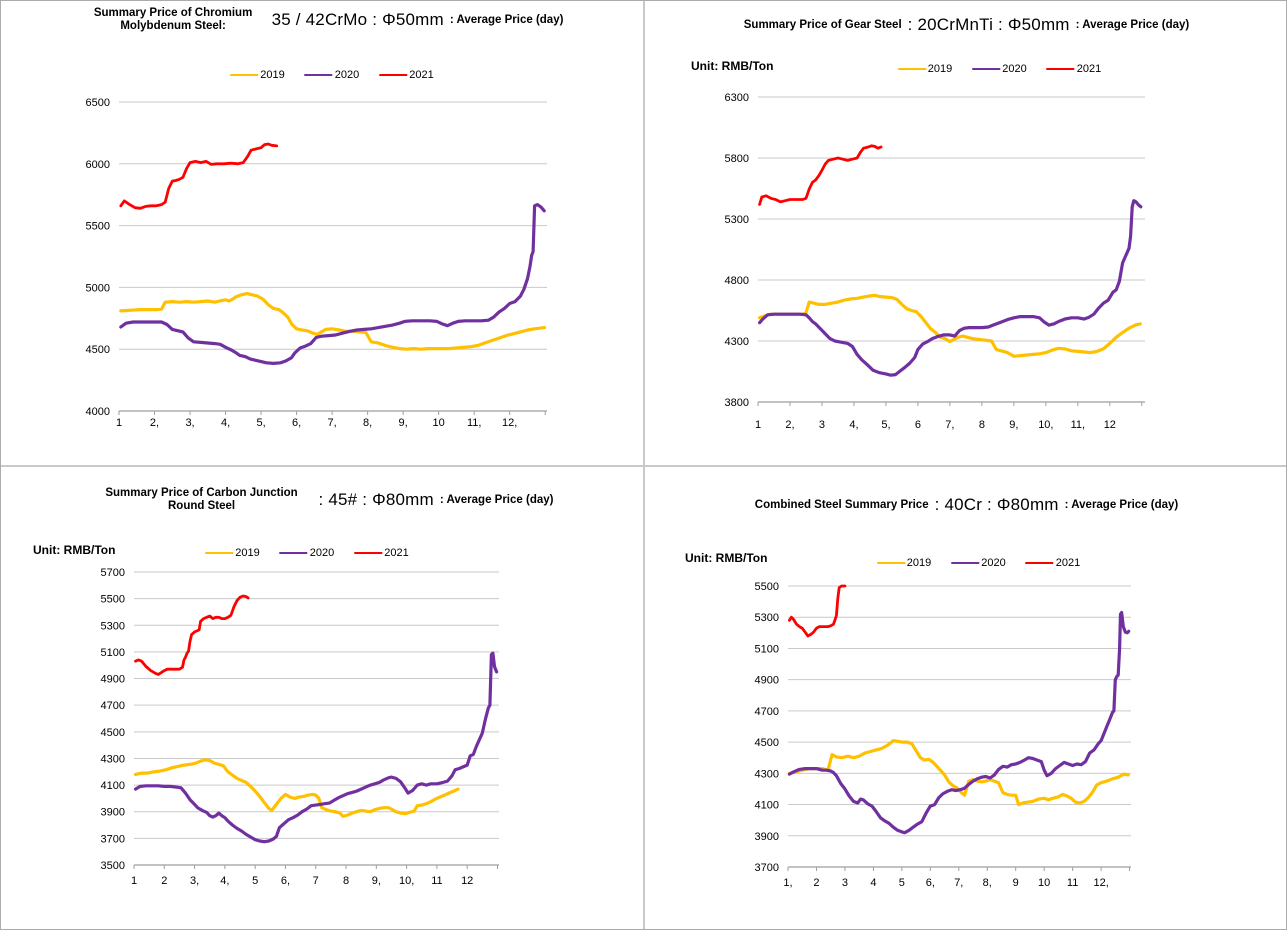 The height and width of the screenshot is (930, 1287). Describe the element at coordinates (1013, 425) in the screenshot. I see `x-axis-tick-label: 9,` at that location.